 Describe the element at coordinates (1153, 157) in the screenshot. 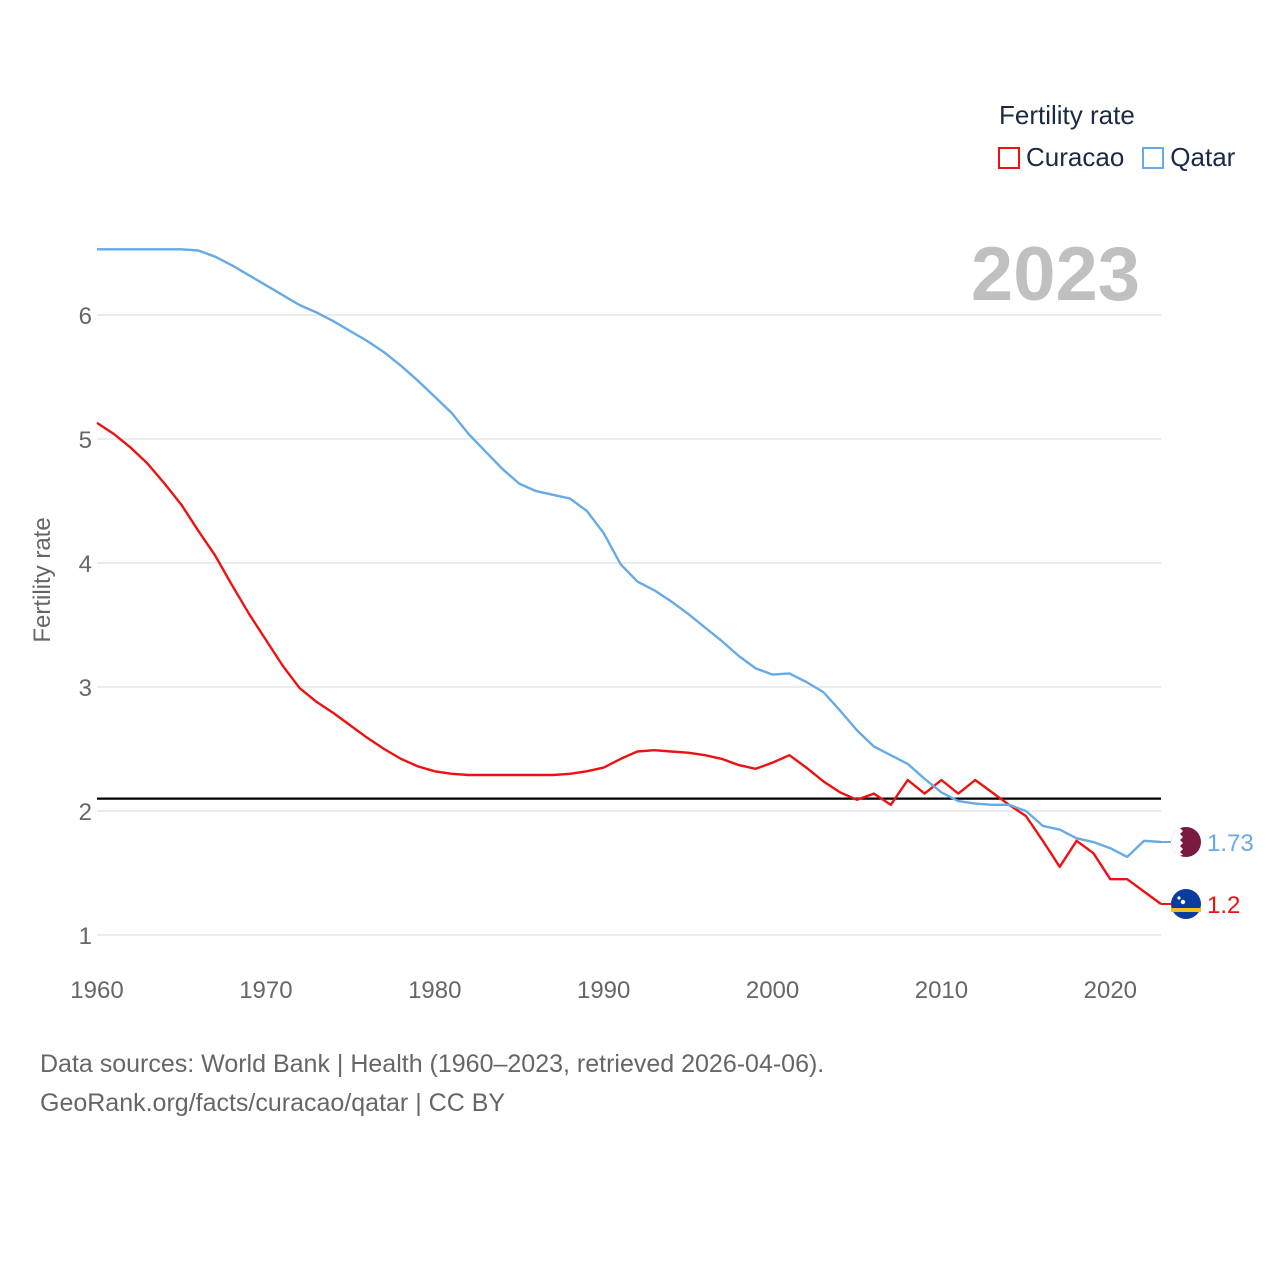

I see `legend-swatch-qatar` at that location.